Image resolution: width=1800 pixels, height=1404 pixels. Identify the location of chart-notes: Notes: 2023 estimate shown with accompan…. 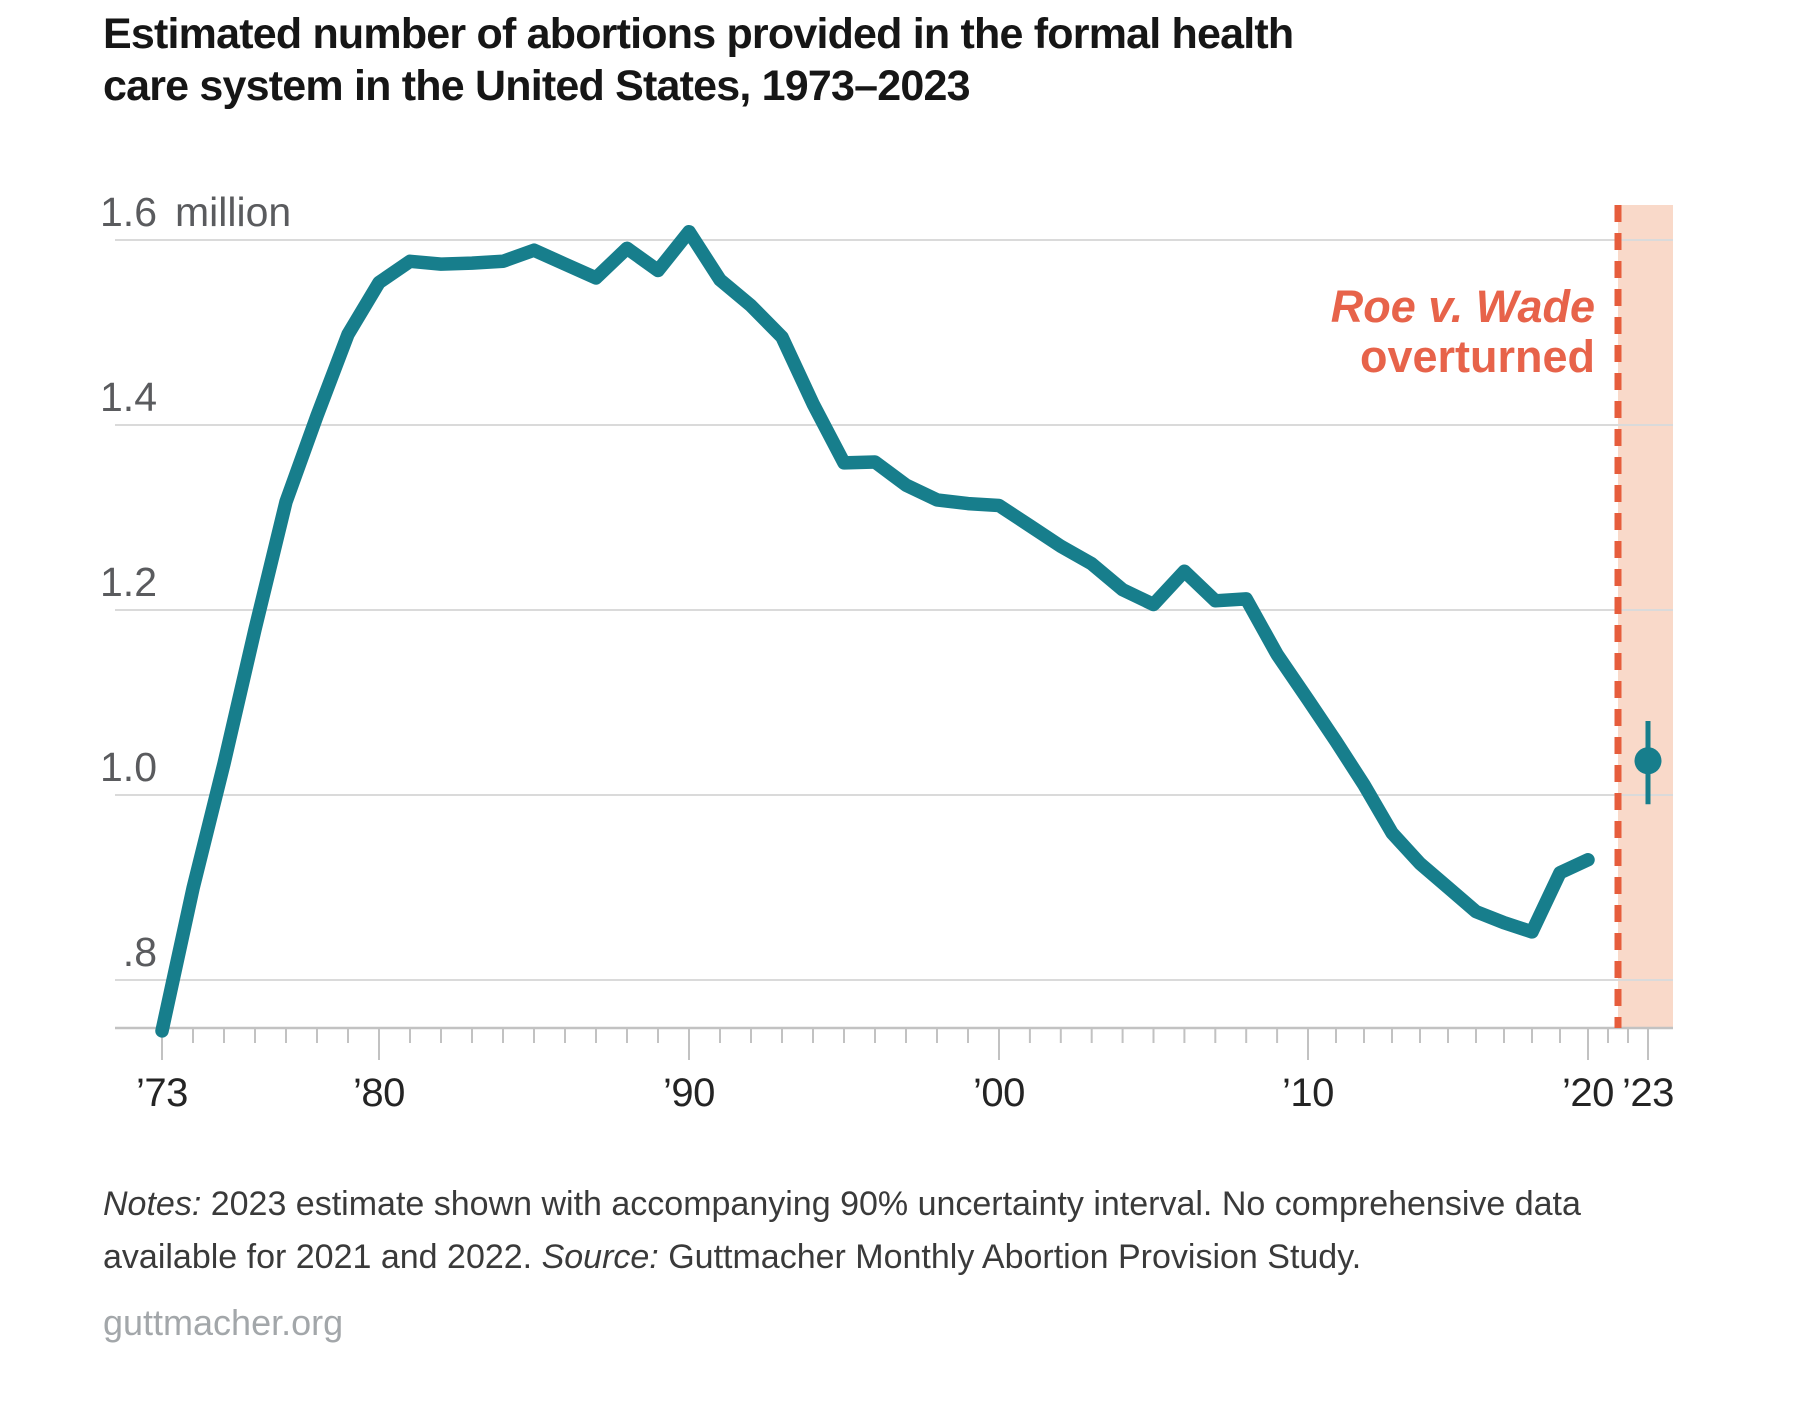
(868, 1230).